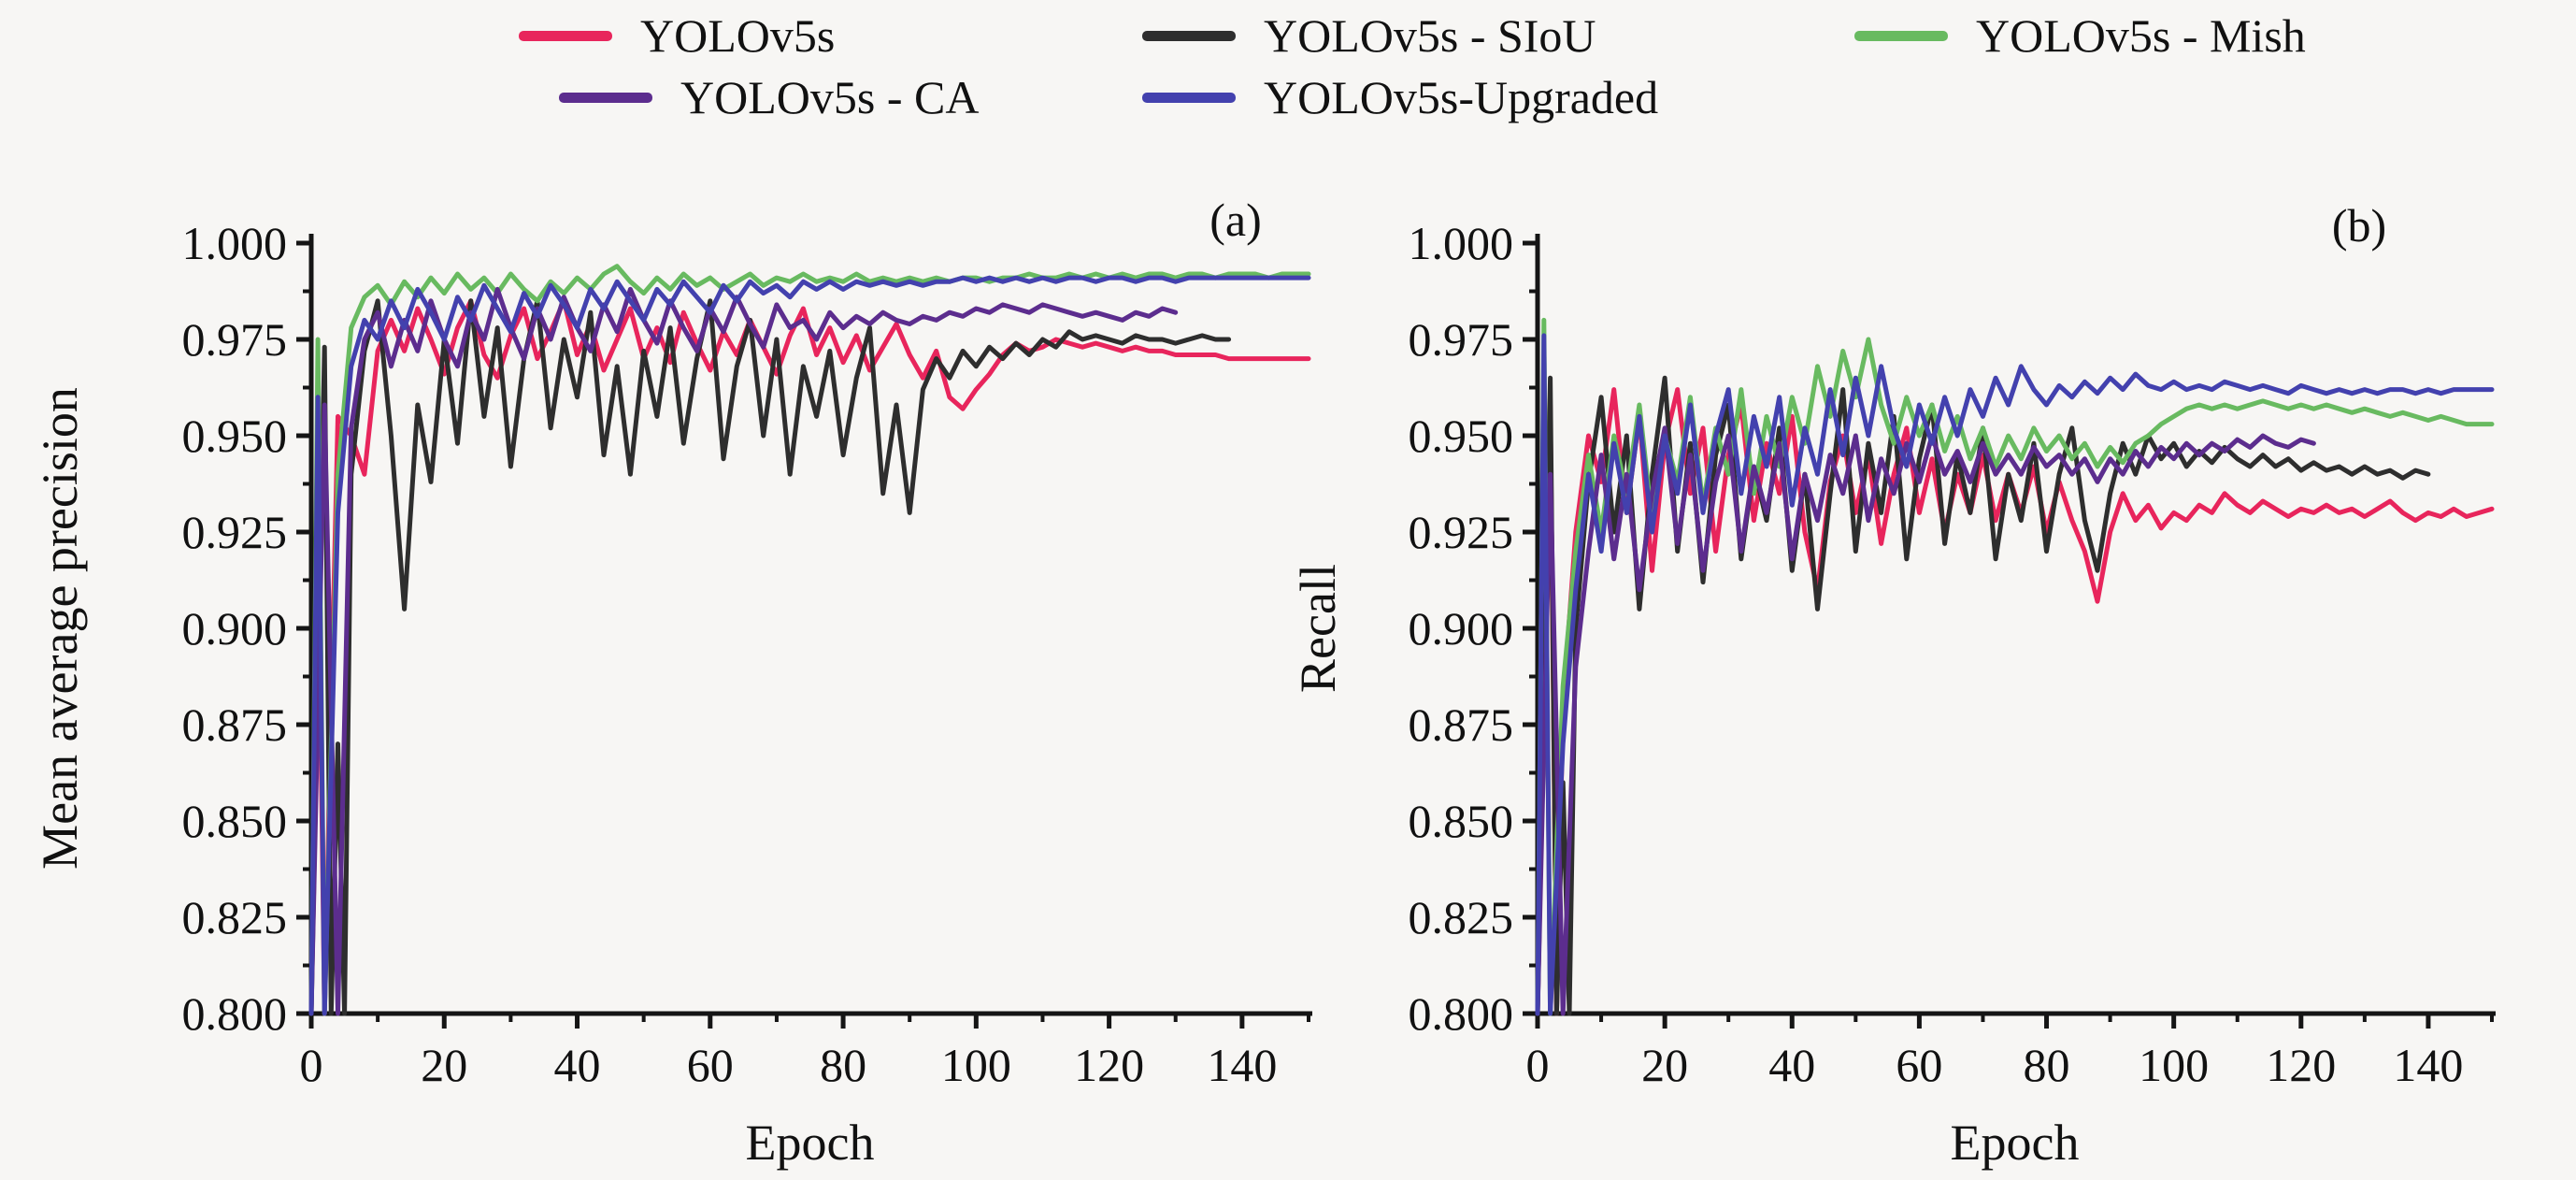  What do you see at coordinates (577, 1065) in the screenshot?
I see `map-x-tick-label: 40` at bounding box center [577, 1065].